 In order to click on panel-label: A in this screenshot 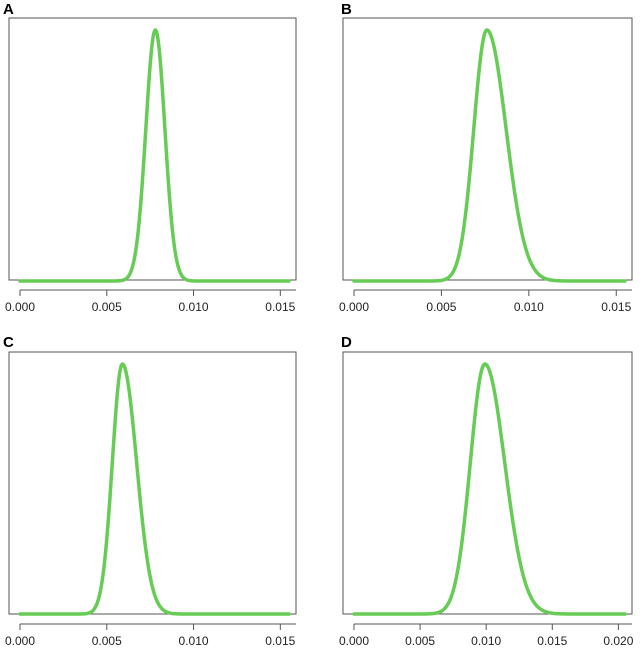, I will do `click(8, 9)`.